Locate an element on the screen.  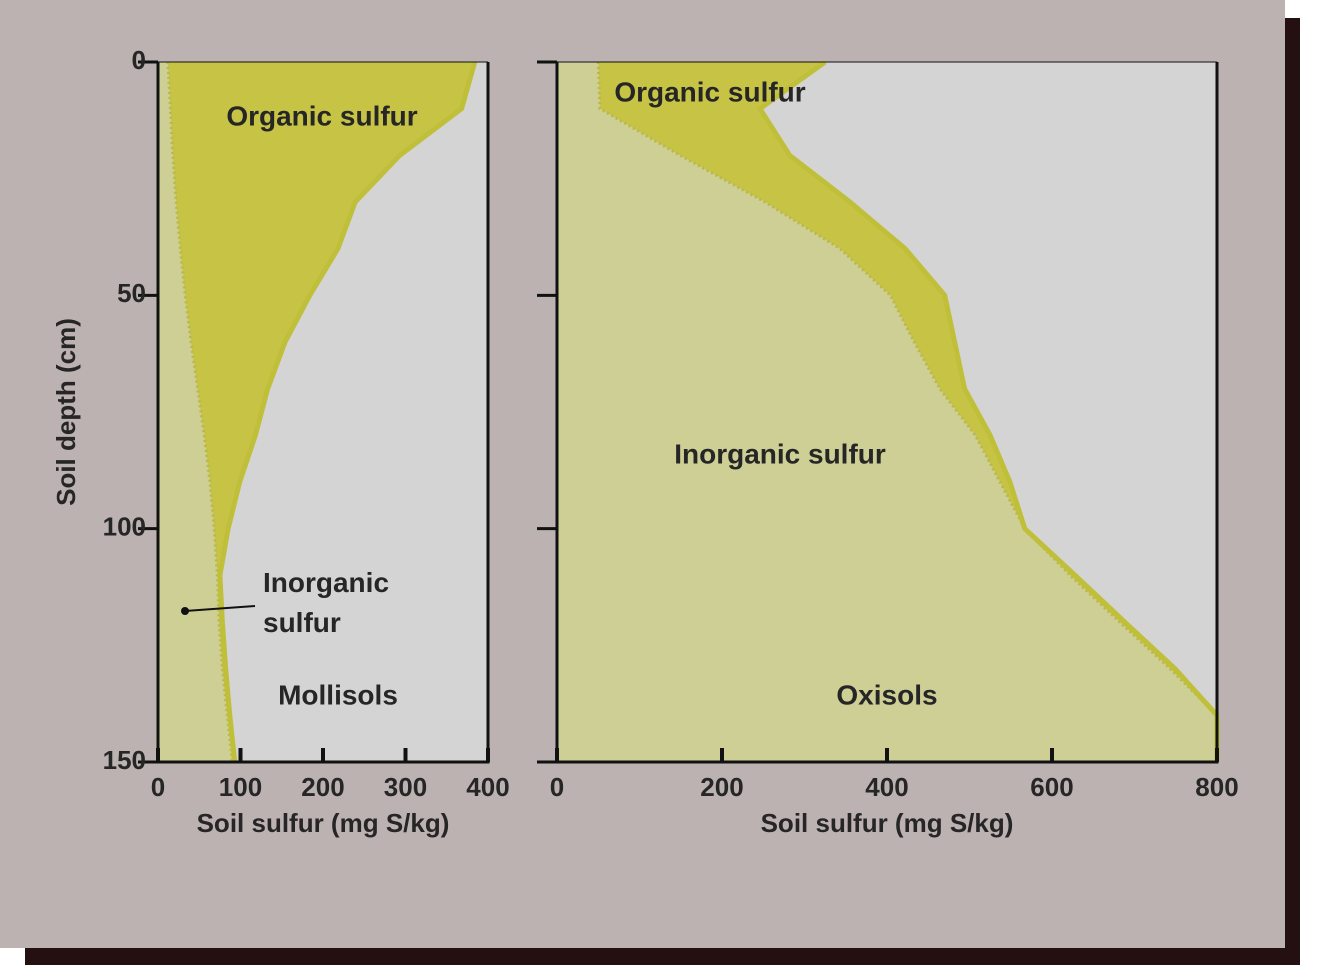
x-tick-label: 300 is located at coordinates (405, 787).